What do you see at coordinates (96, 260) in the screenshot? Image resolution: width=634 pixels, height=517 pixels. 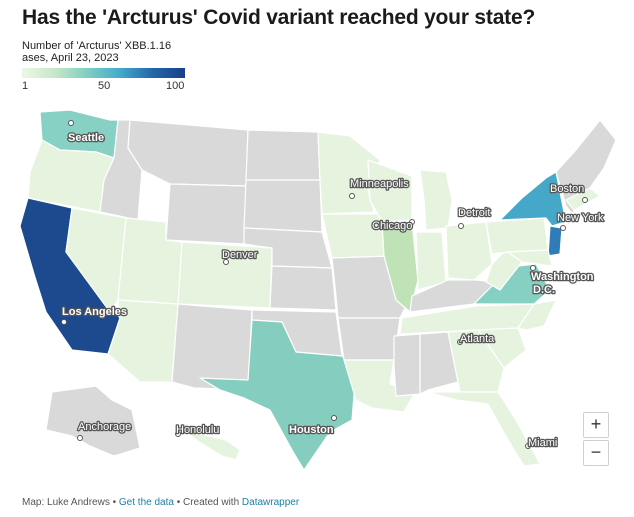 I see `state-nevada` at bounding box center [96, 260].